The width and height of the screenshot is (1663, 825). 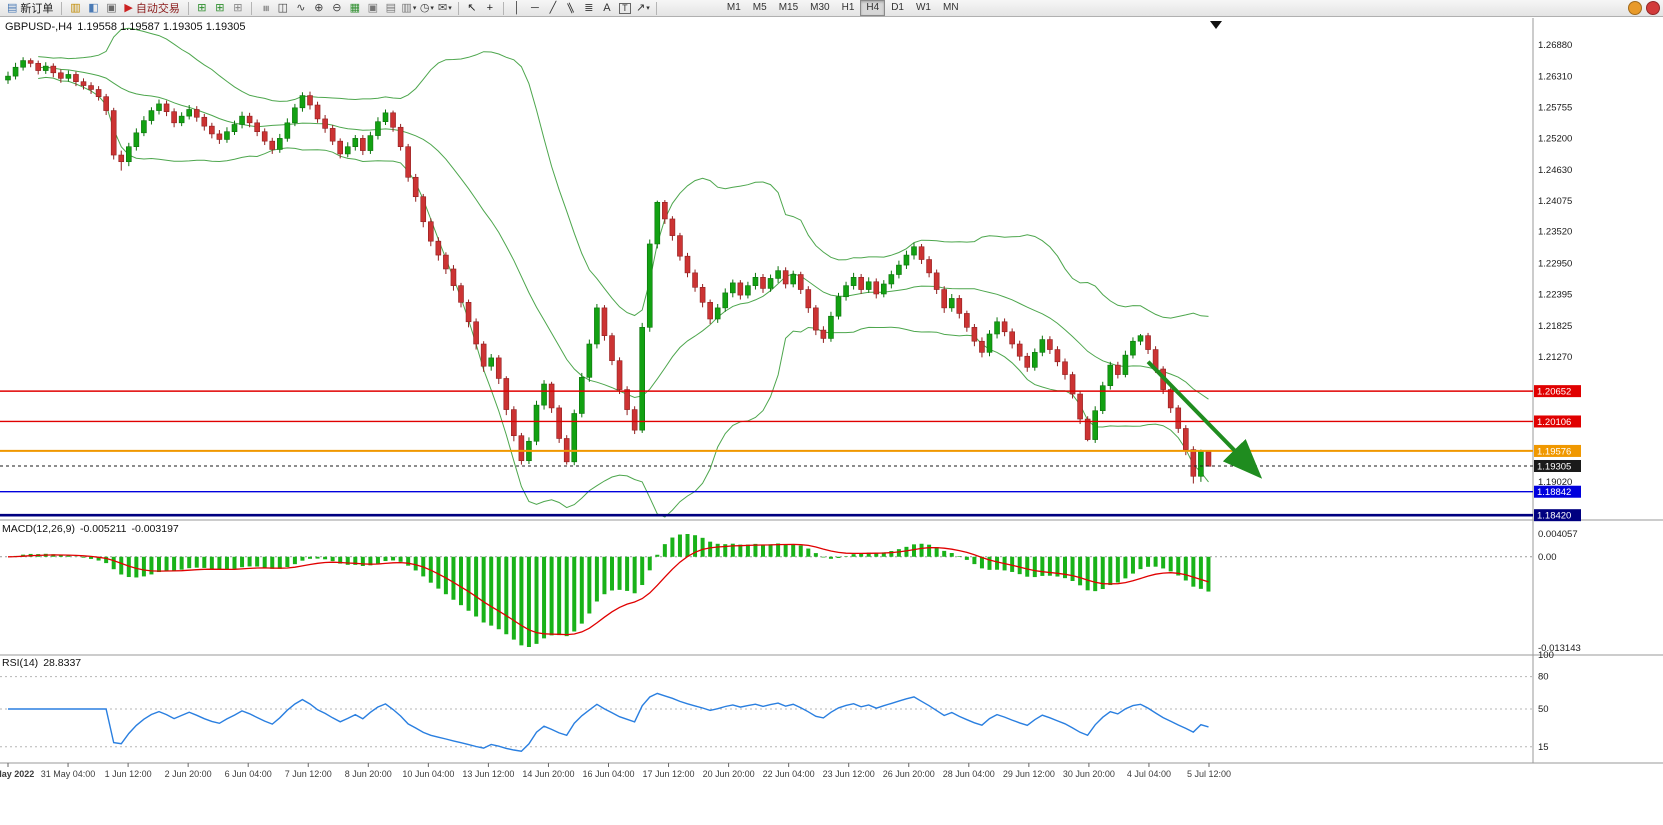 I want to click on cursor-icon: ↖, so click(x=472, y=7).